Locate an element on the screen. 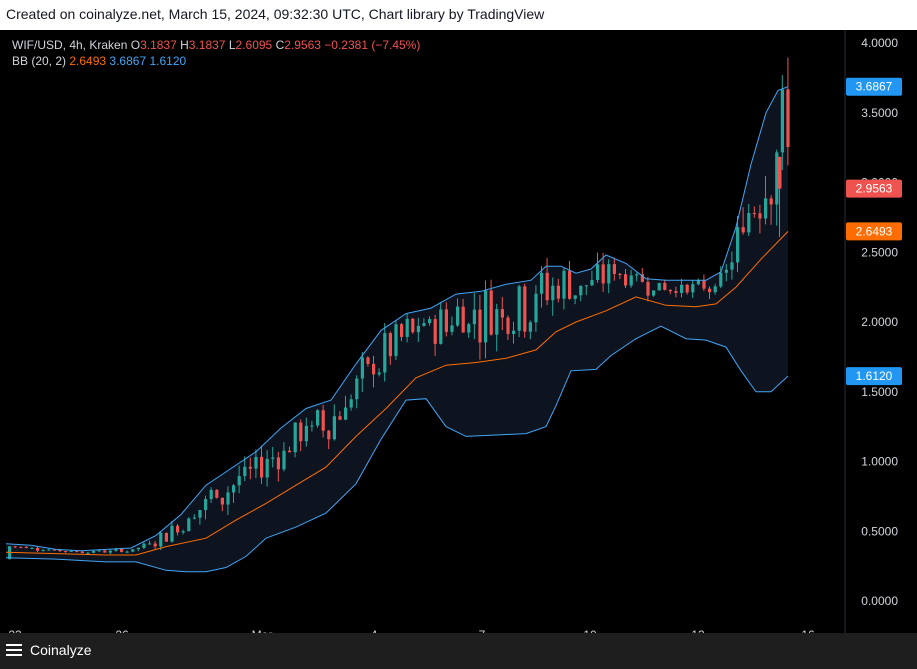 The width and height of the screenshot is (917, 669). price-label-text-bb-lower: 1.6120 is located at coordinates (874, 376).